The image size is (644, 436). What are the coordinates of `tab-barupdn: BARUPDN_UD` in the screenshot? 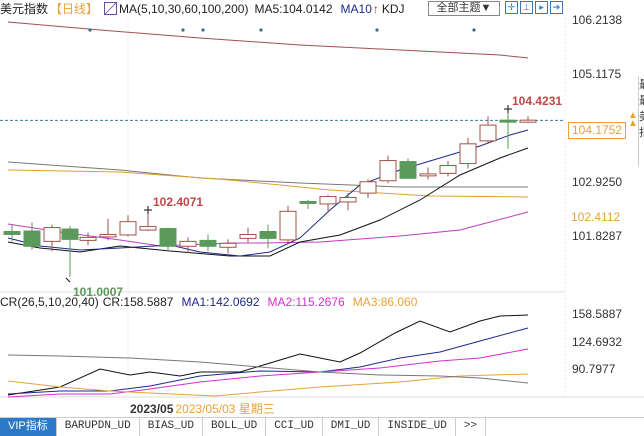 It's located at (98, 427).